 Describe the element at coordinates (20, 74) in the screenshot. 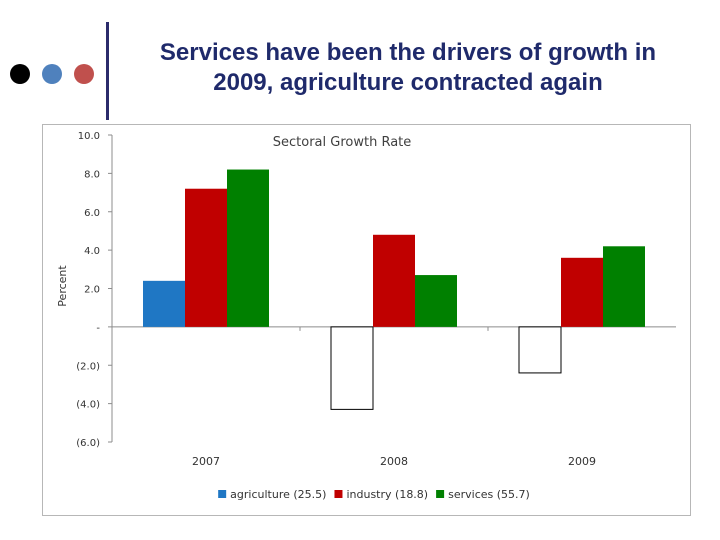

I see `black-dot` at that location.